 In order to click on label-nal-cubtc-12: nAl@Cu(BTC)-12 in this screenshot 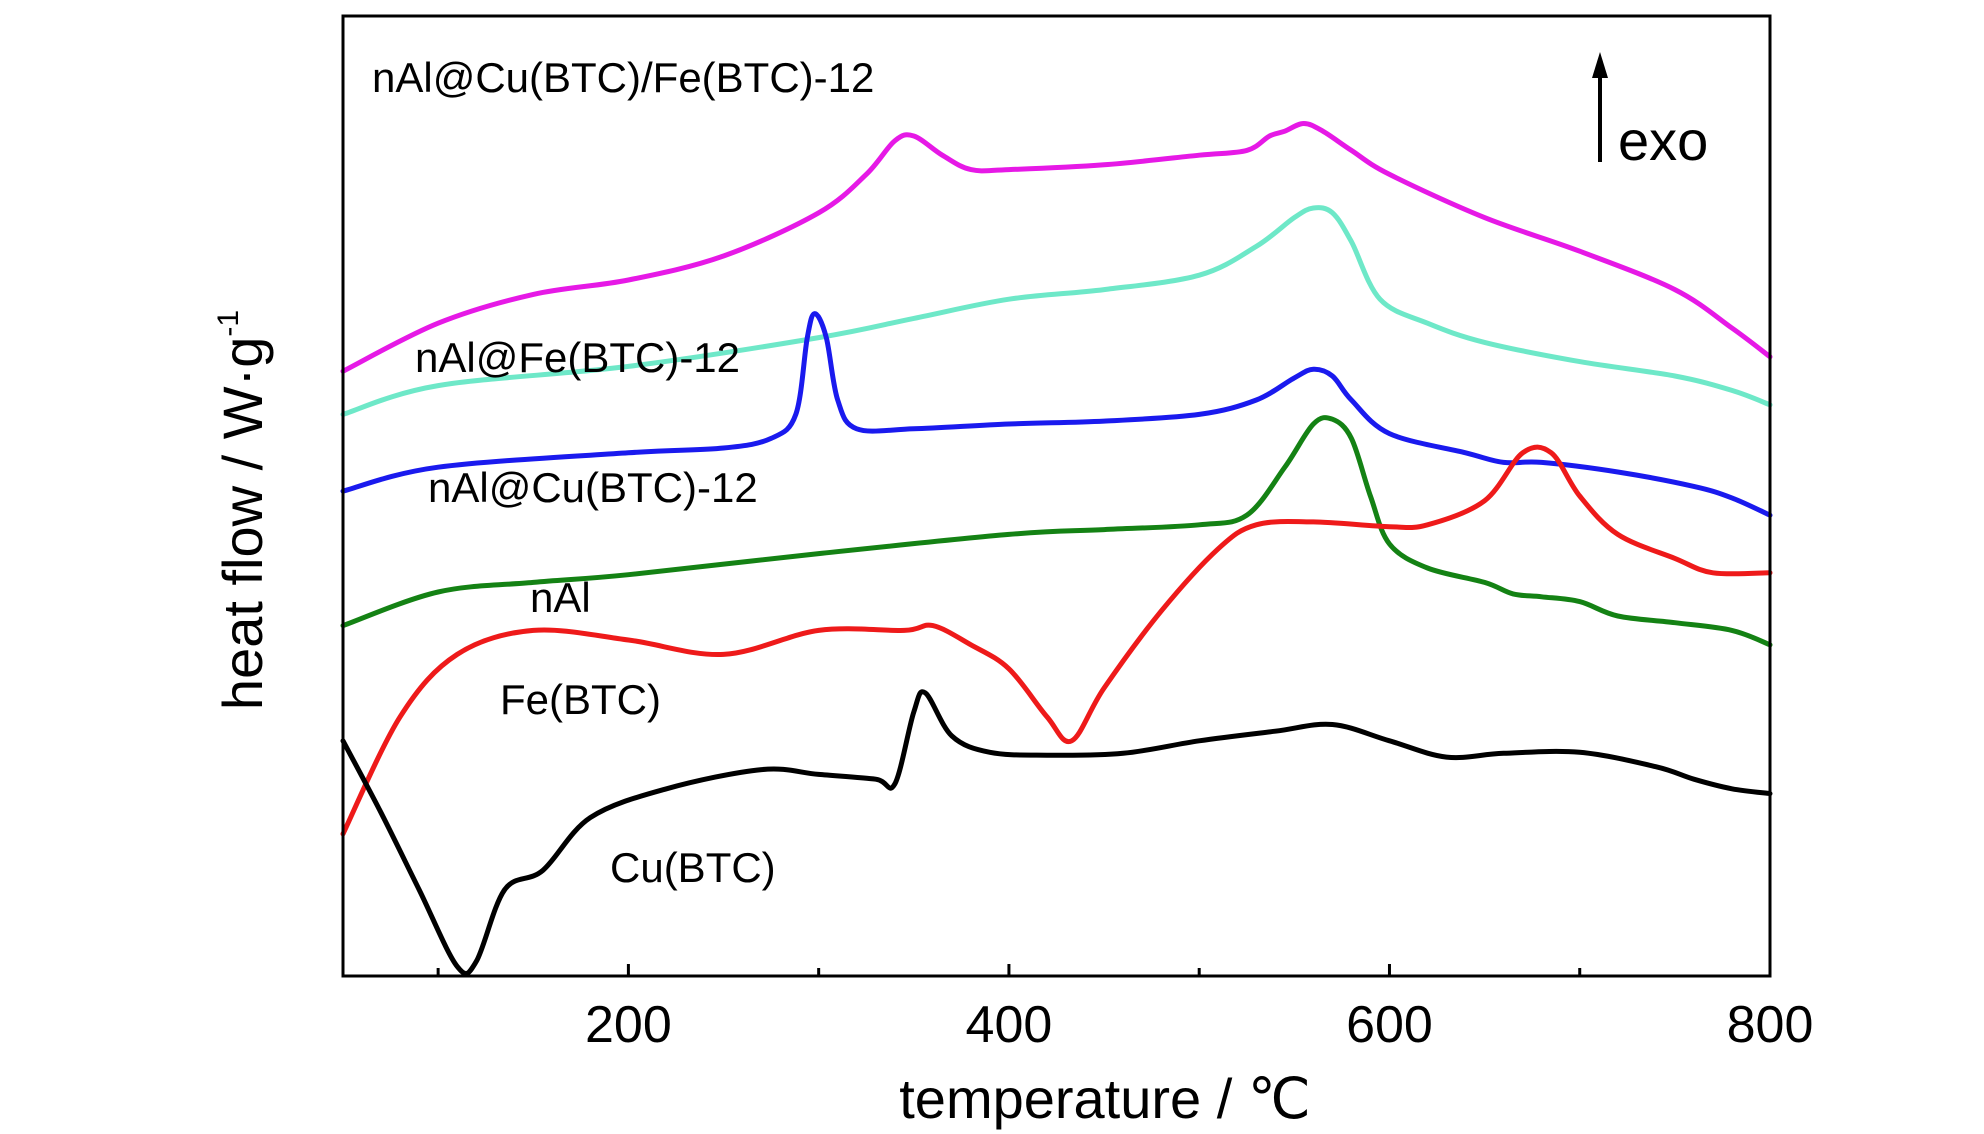, I will do `click(593, 487)`.